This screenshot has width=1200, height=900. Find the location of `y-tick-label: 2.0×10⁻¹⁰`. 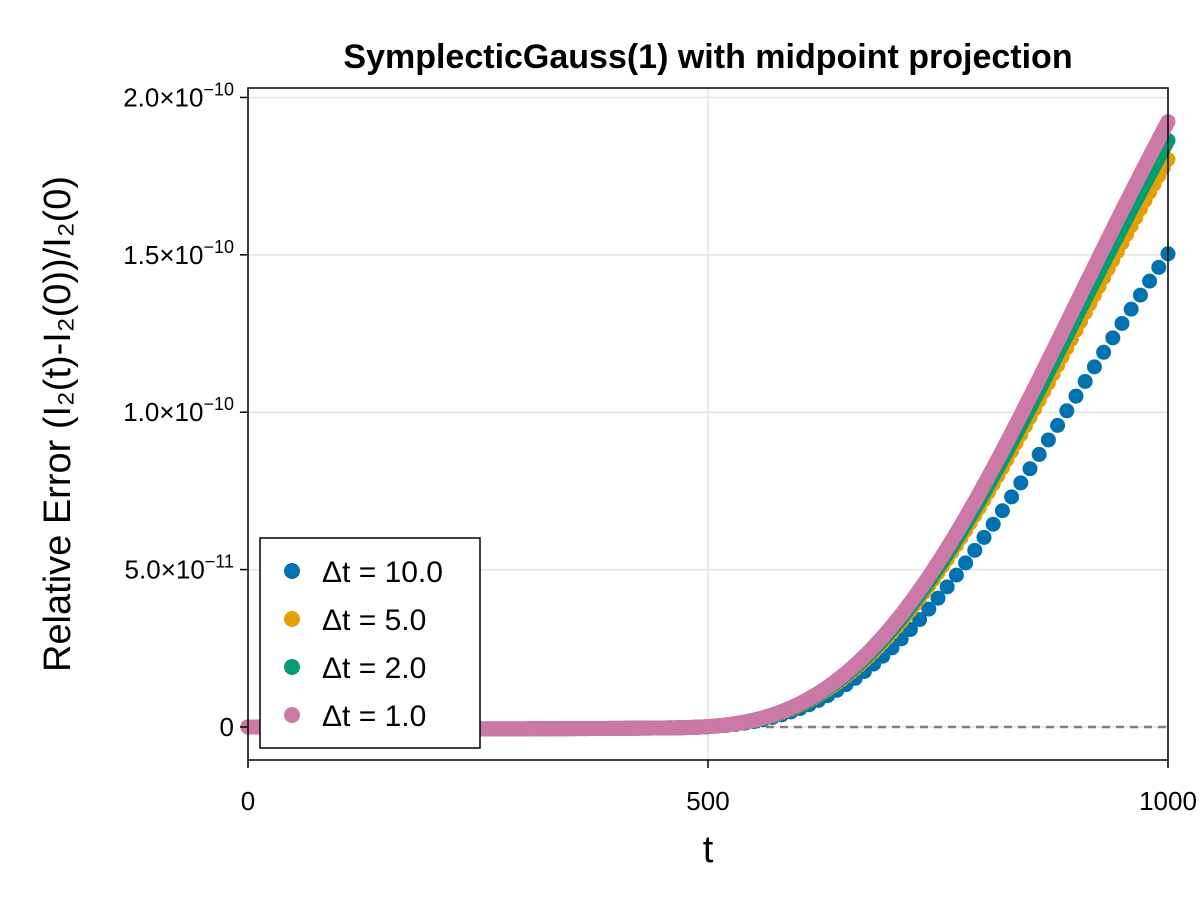

y-tick-label: 2.0×10⁻¹⁰ is located at coordinates (178, 95).